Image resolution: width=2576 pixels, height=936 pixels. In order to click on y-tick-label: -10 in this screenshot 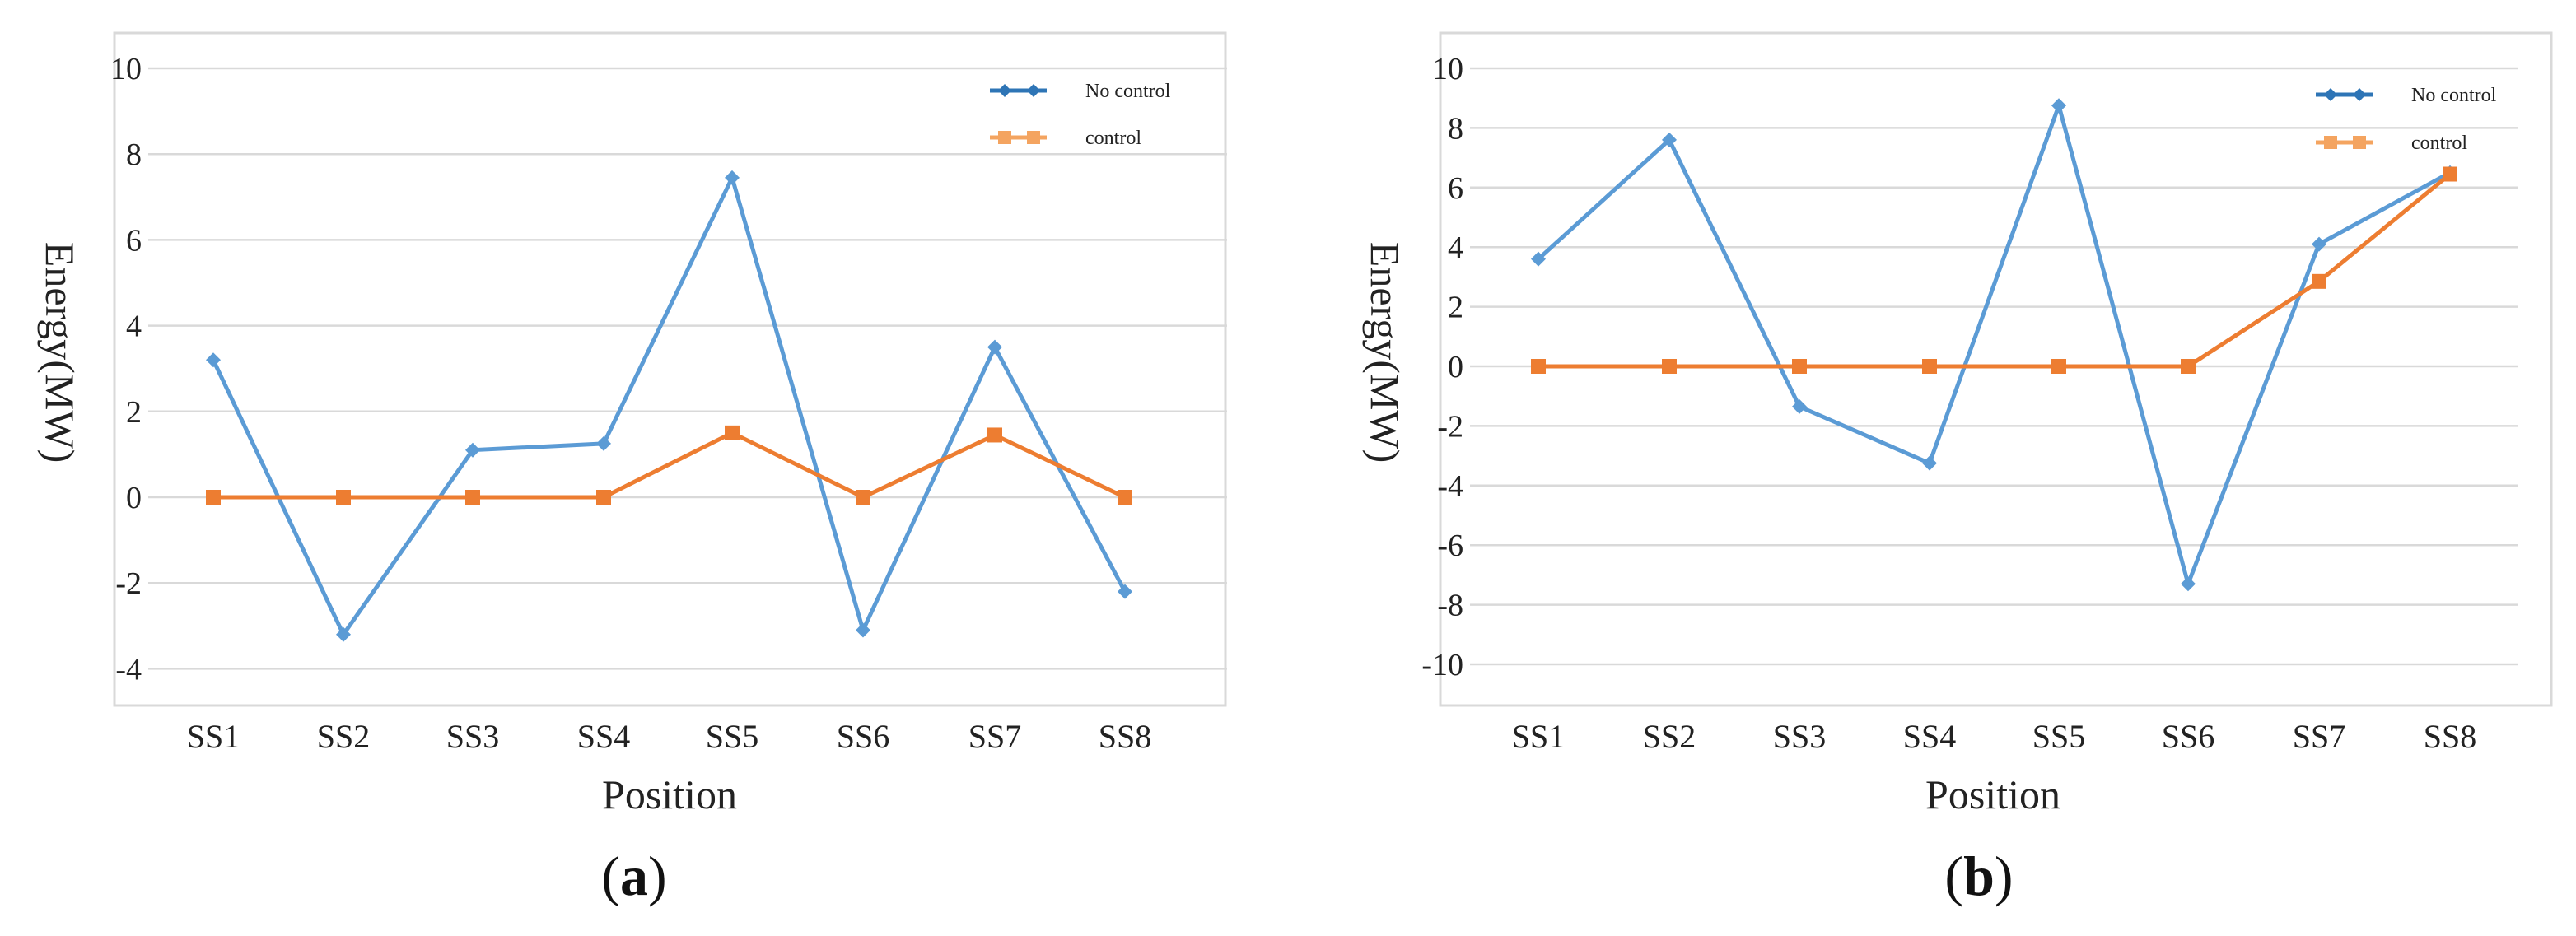, I will do `click(1442, 665)`.